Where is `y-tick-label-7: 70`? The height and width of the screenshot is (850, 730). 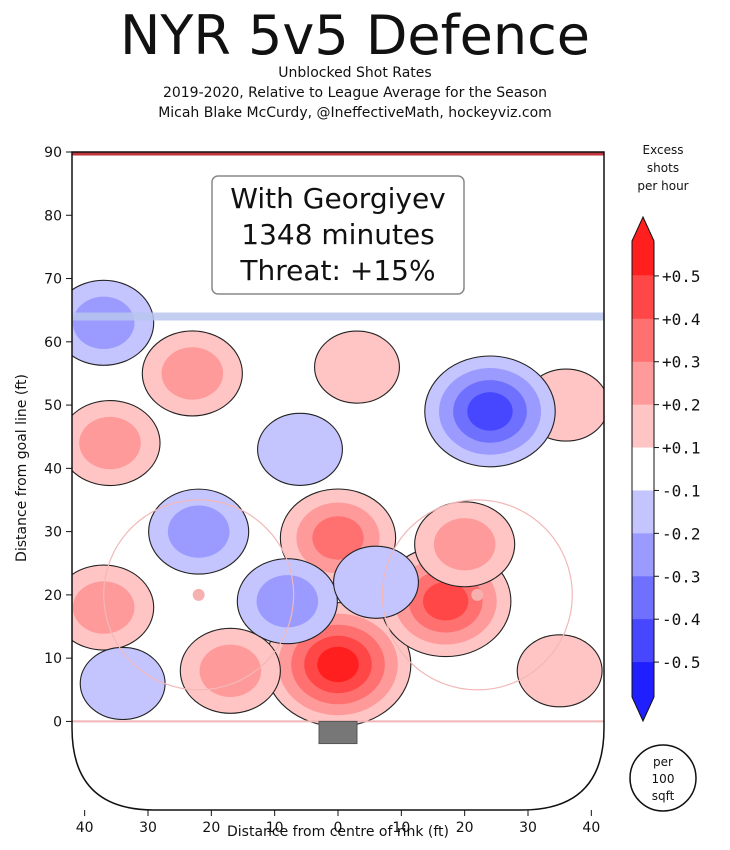
y-tick-label-7: 70 is located at coordinates (53, 280).